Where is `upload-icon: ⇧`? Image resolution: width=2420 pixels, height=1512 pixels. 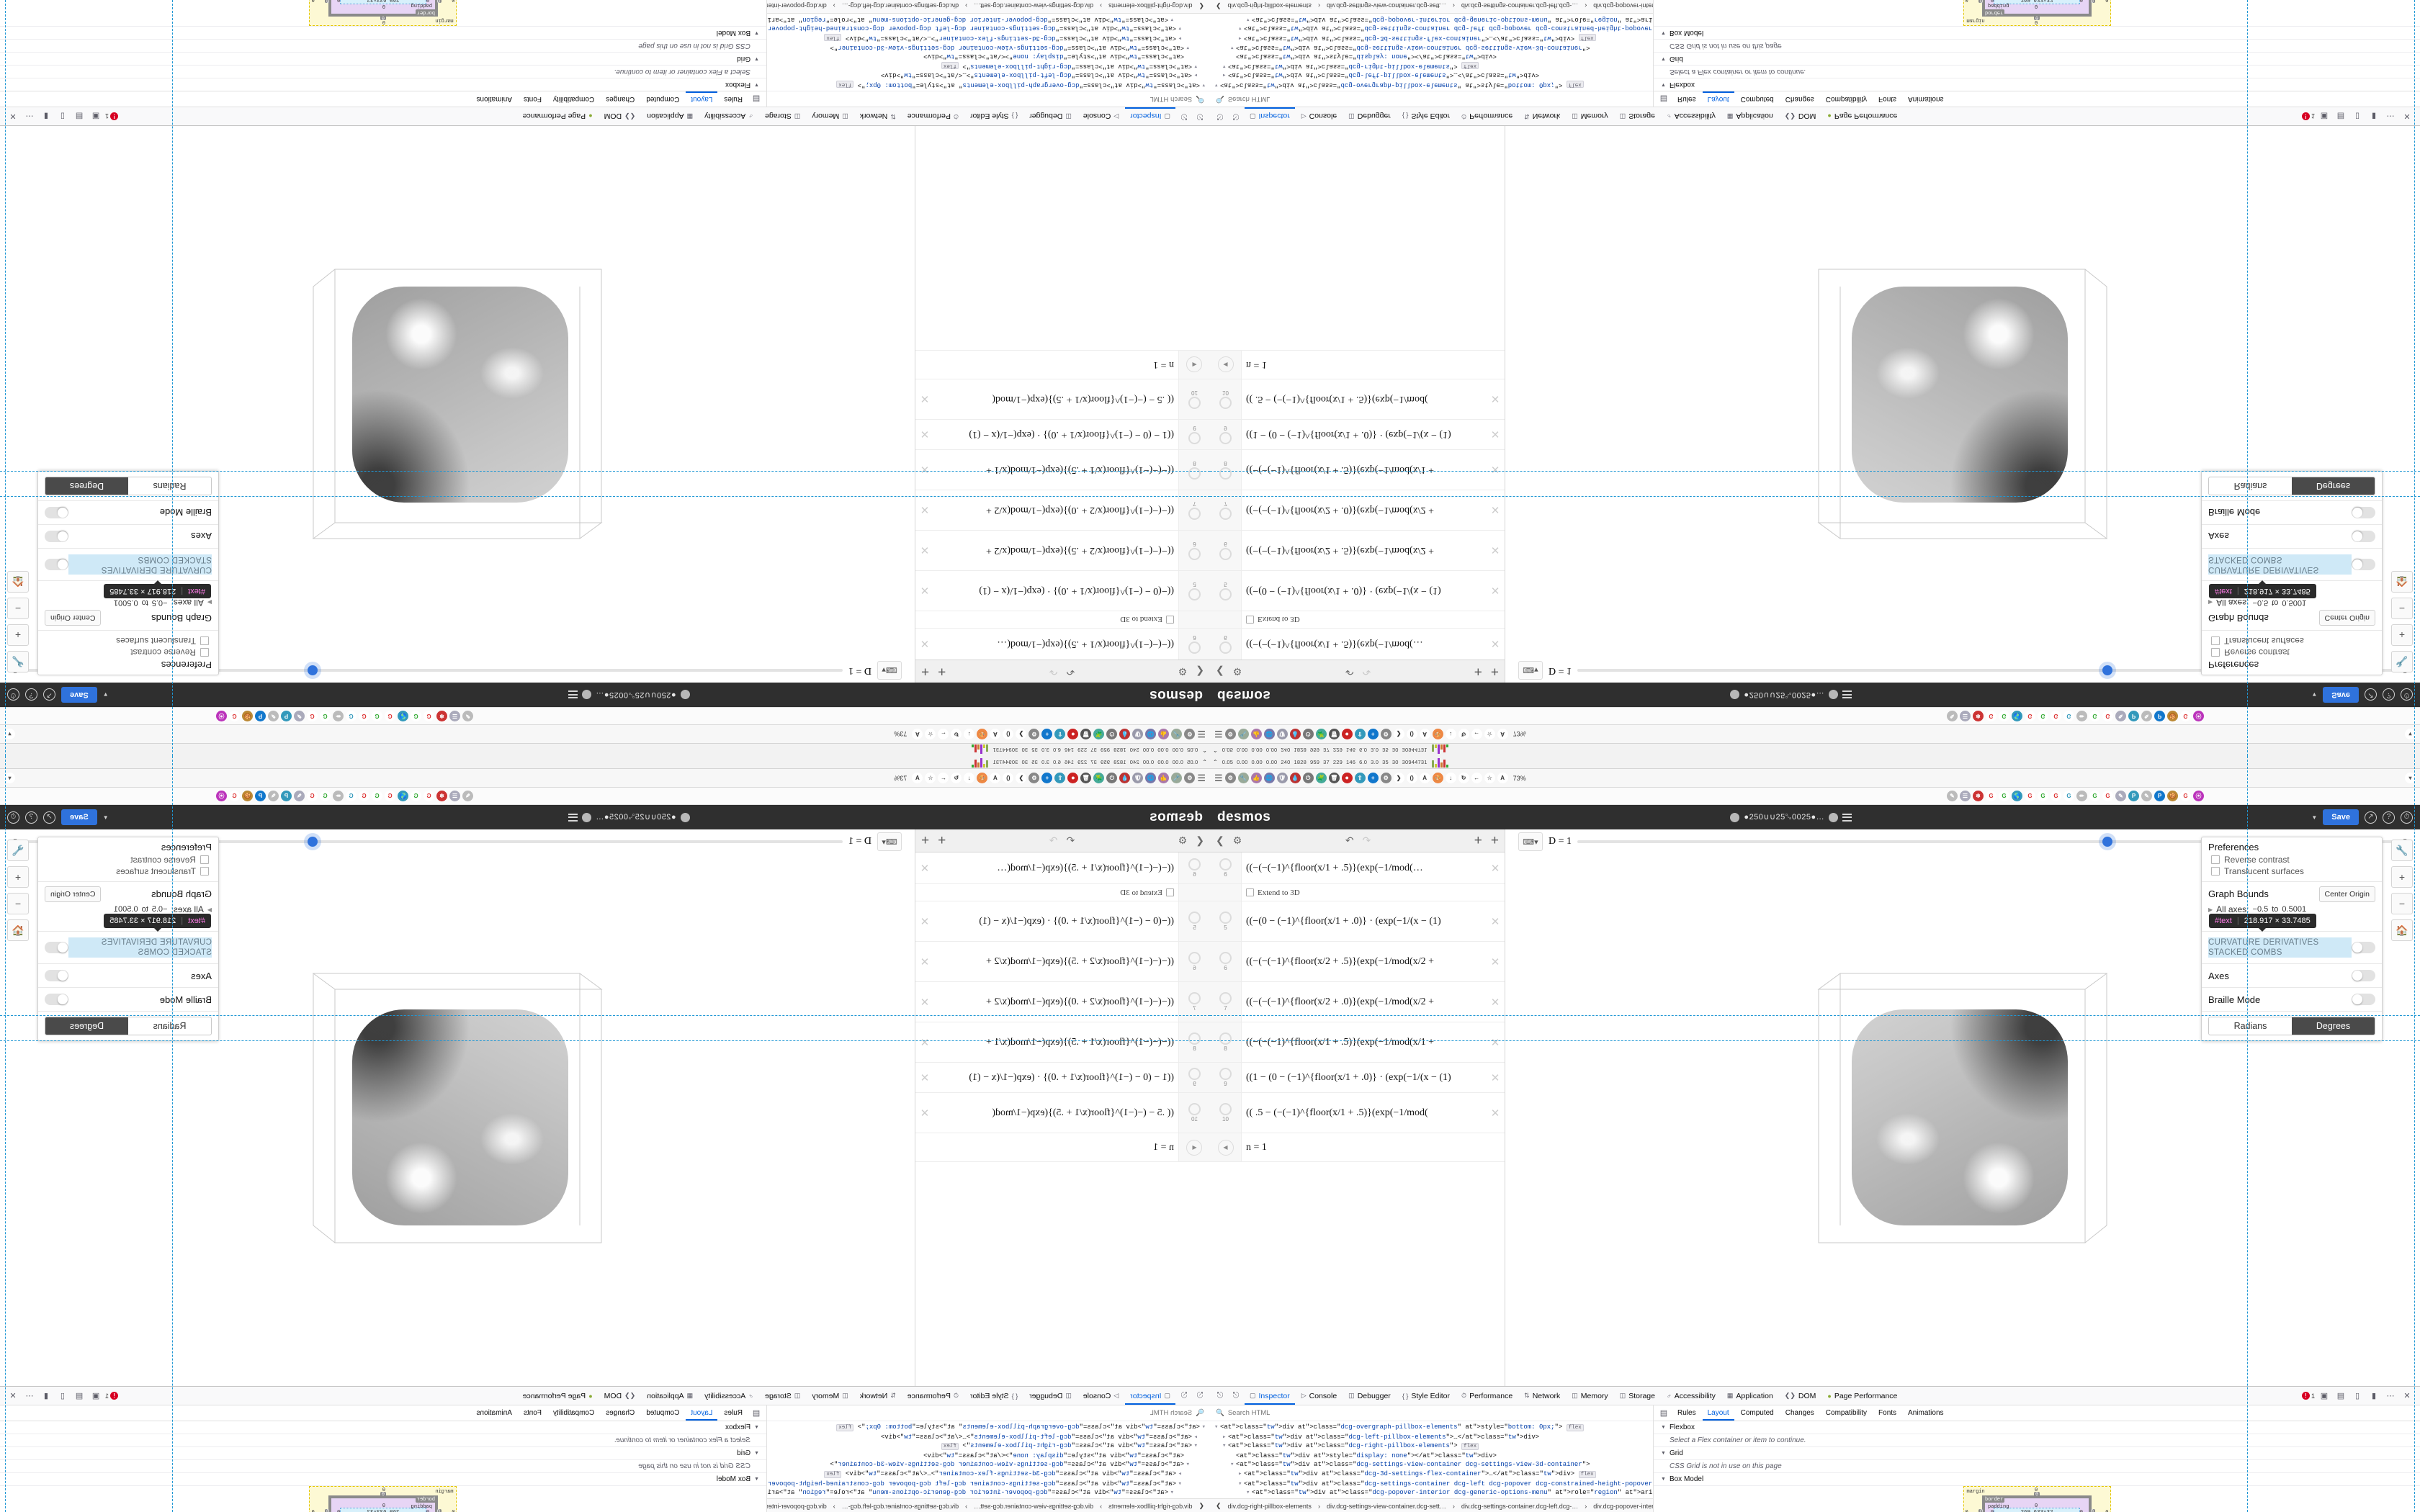 upload-icon: ⇧ is located at coordinates (1060, 734).